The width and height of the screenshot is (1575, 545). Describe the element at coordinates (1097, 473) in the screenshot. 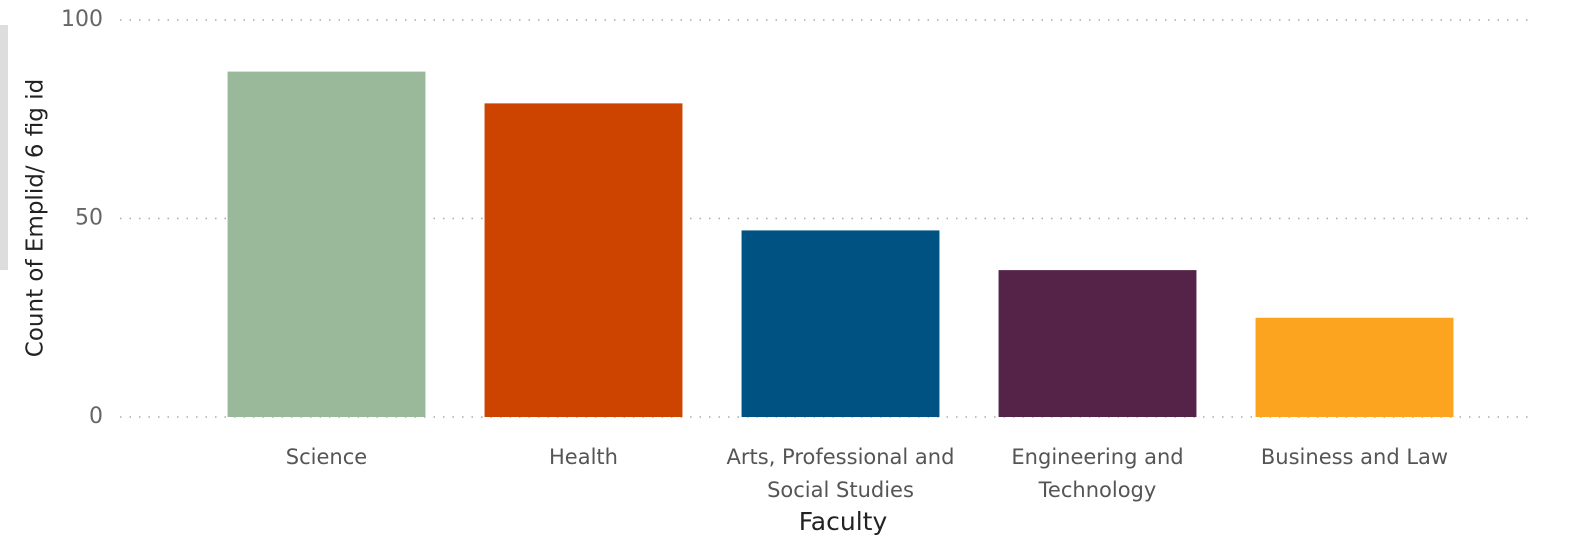

I see `x-tick-label: Engineering and Technology` at that location.